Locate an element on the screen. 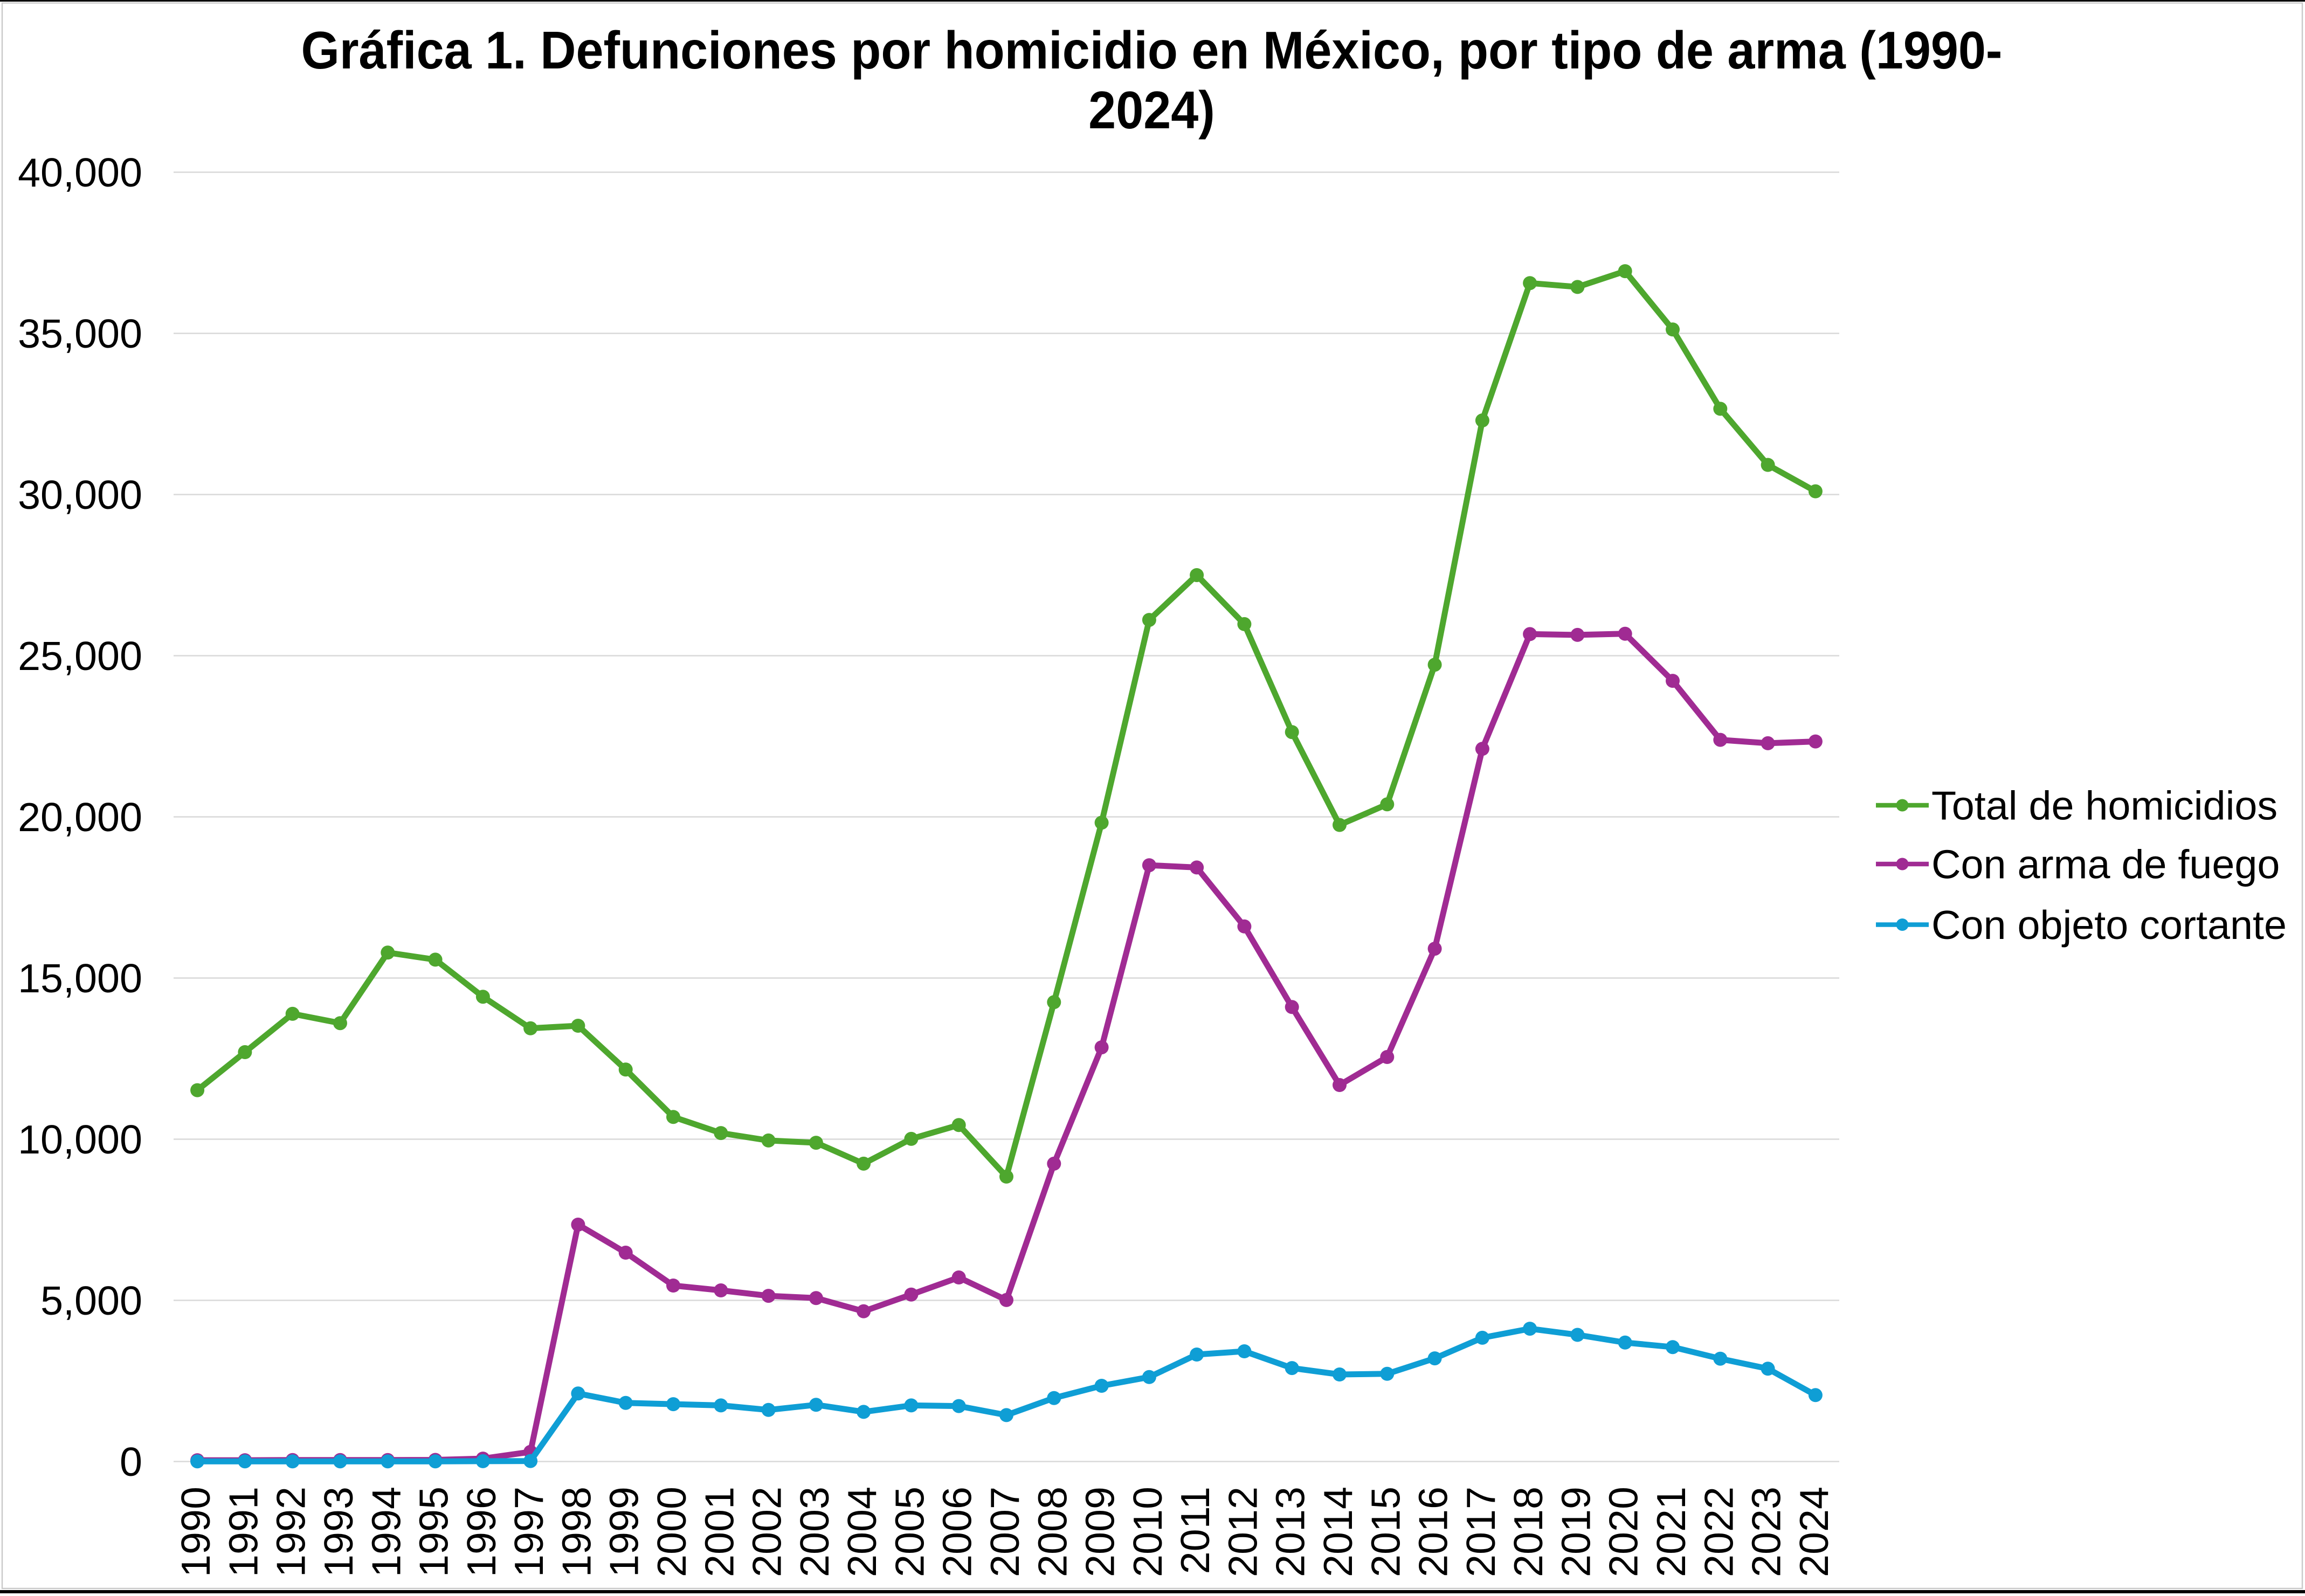  svg-text: 2014 is located at coordinates (1338, 1532).